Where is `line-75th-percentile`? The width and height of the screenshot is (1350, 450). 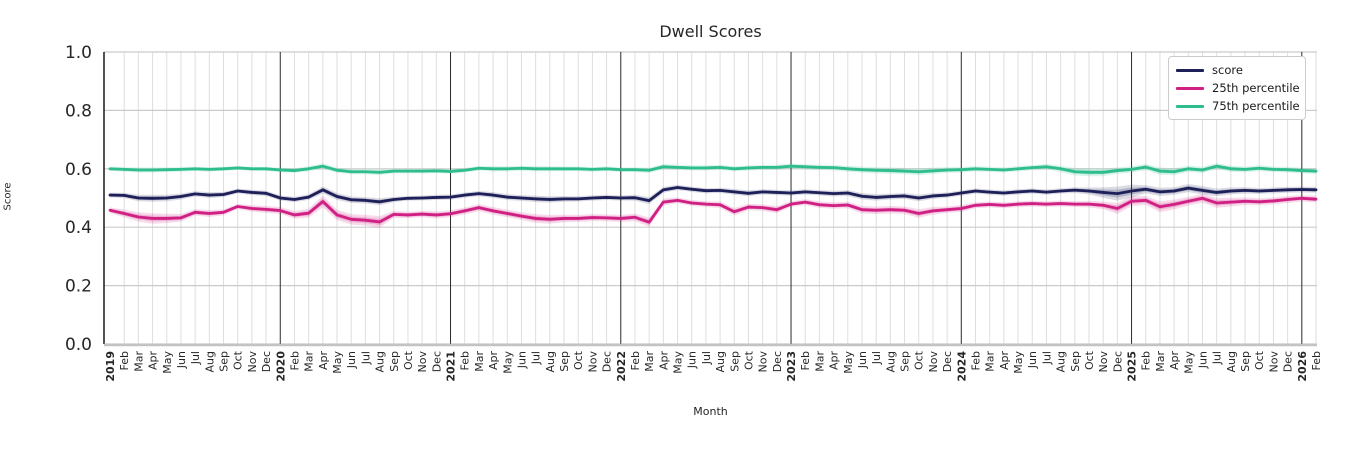 line-75th-percentile is located at coordinates (713, 169).